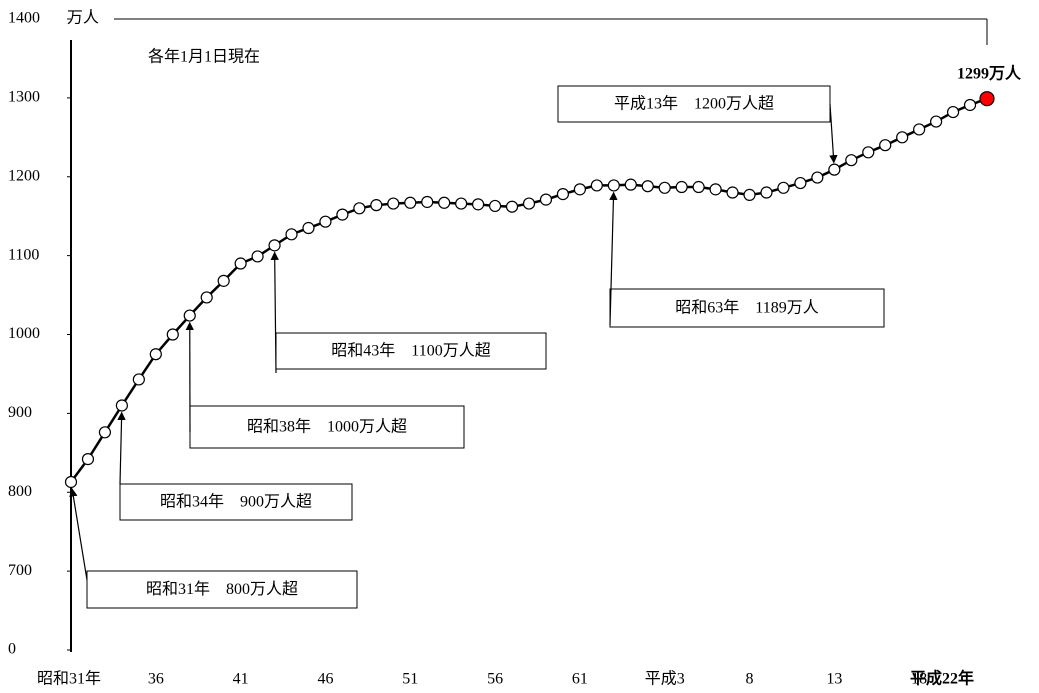  I want to click on y-tick-label: 0, so click(12, 649).